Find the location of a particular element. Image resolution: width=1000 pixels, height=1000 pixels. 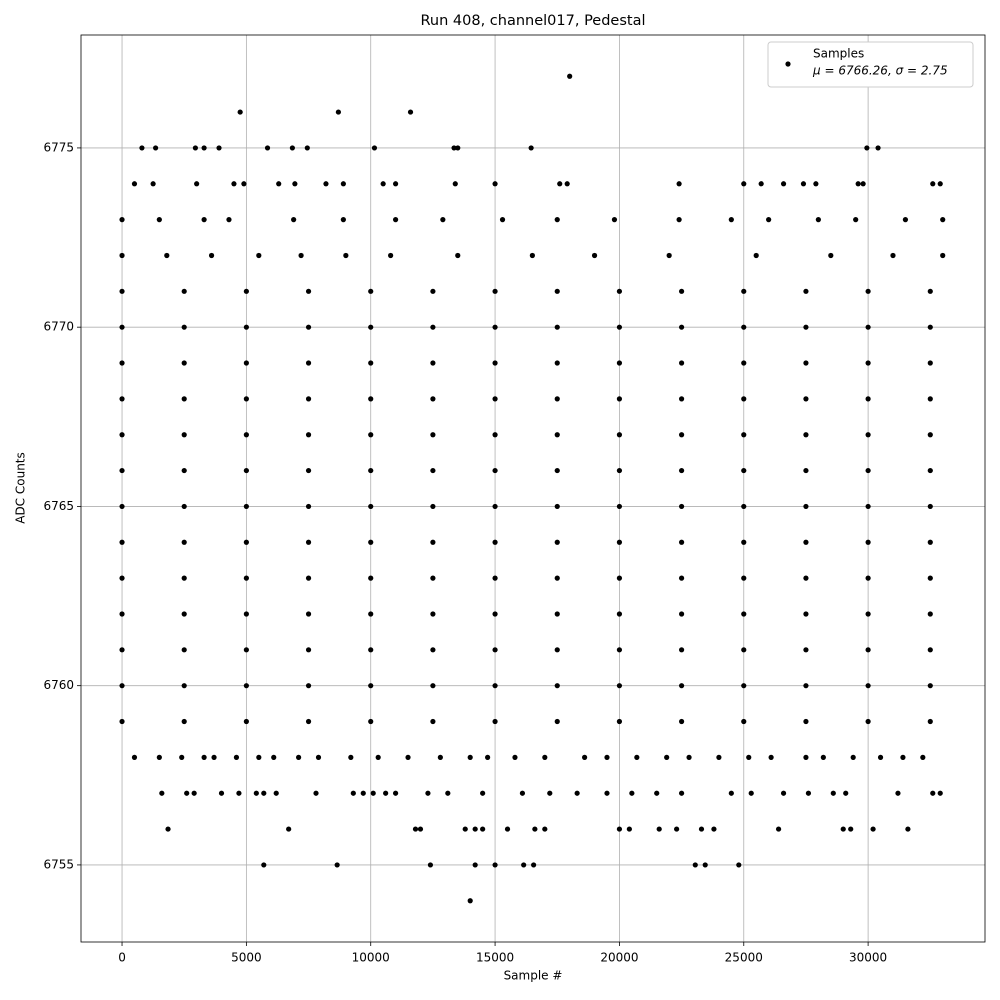

legend-annotation: μ = 6766.26, σ = 2.75 is located at coordinates (880, 71).